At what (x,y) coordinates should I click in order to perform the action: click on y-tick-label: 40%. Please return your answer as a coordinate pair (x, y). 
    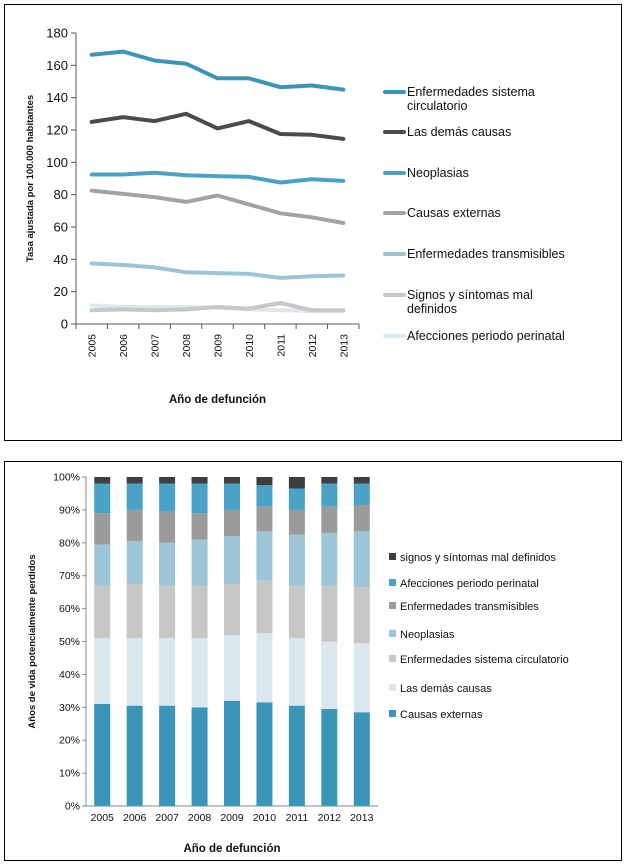
    Looking at the image, I should click on (69, 675).